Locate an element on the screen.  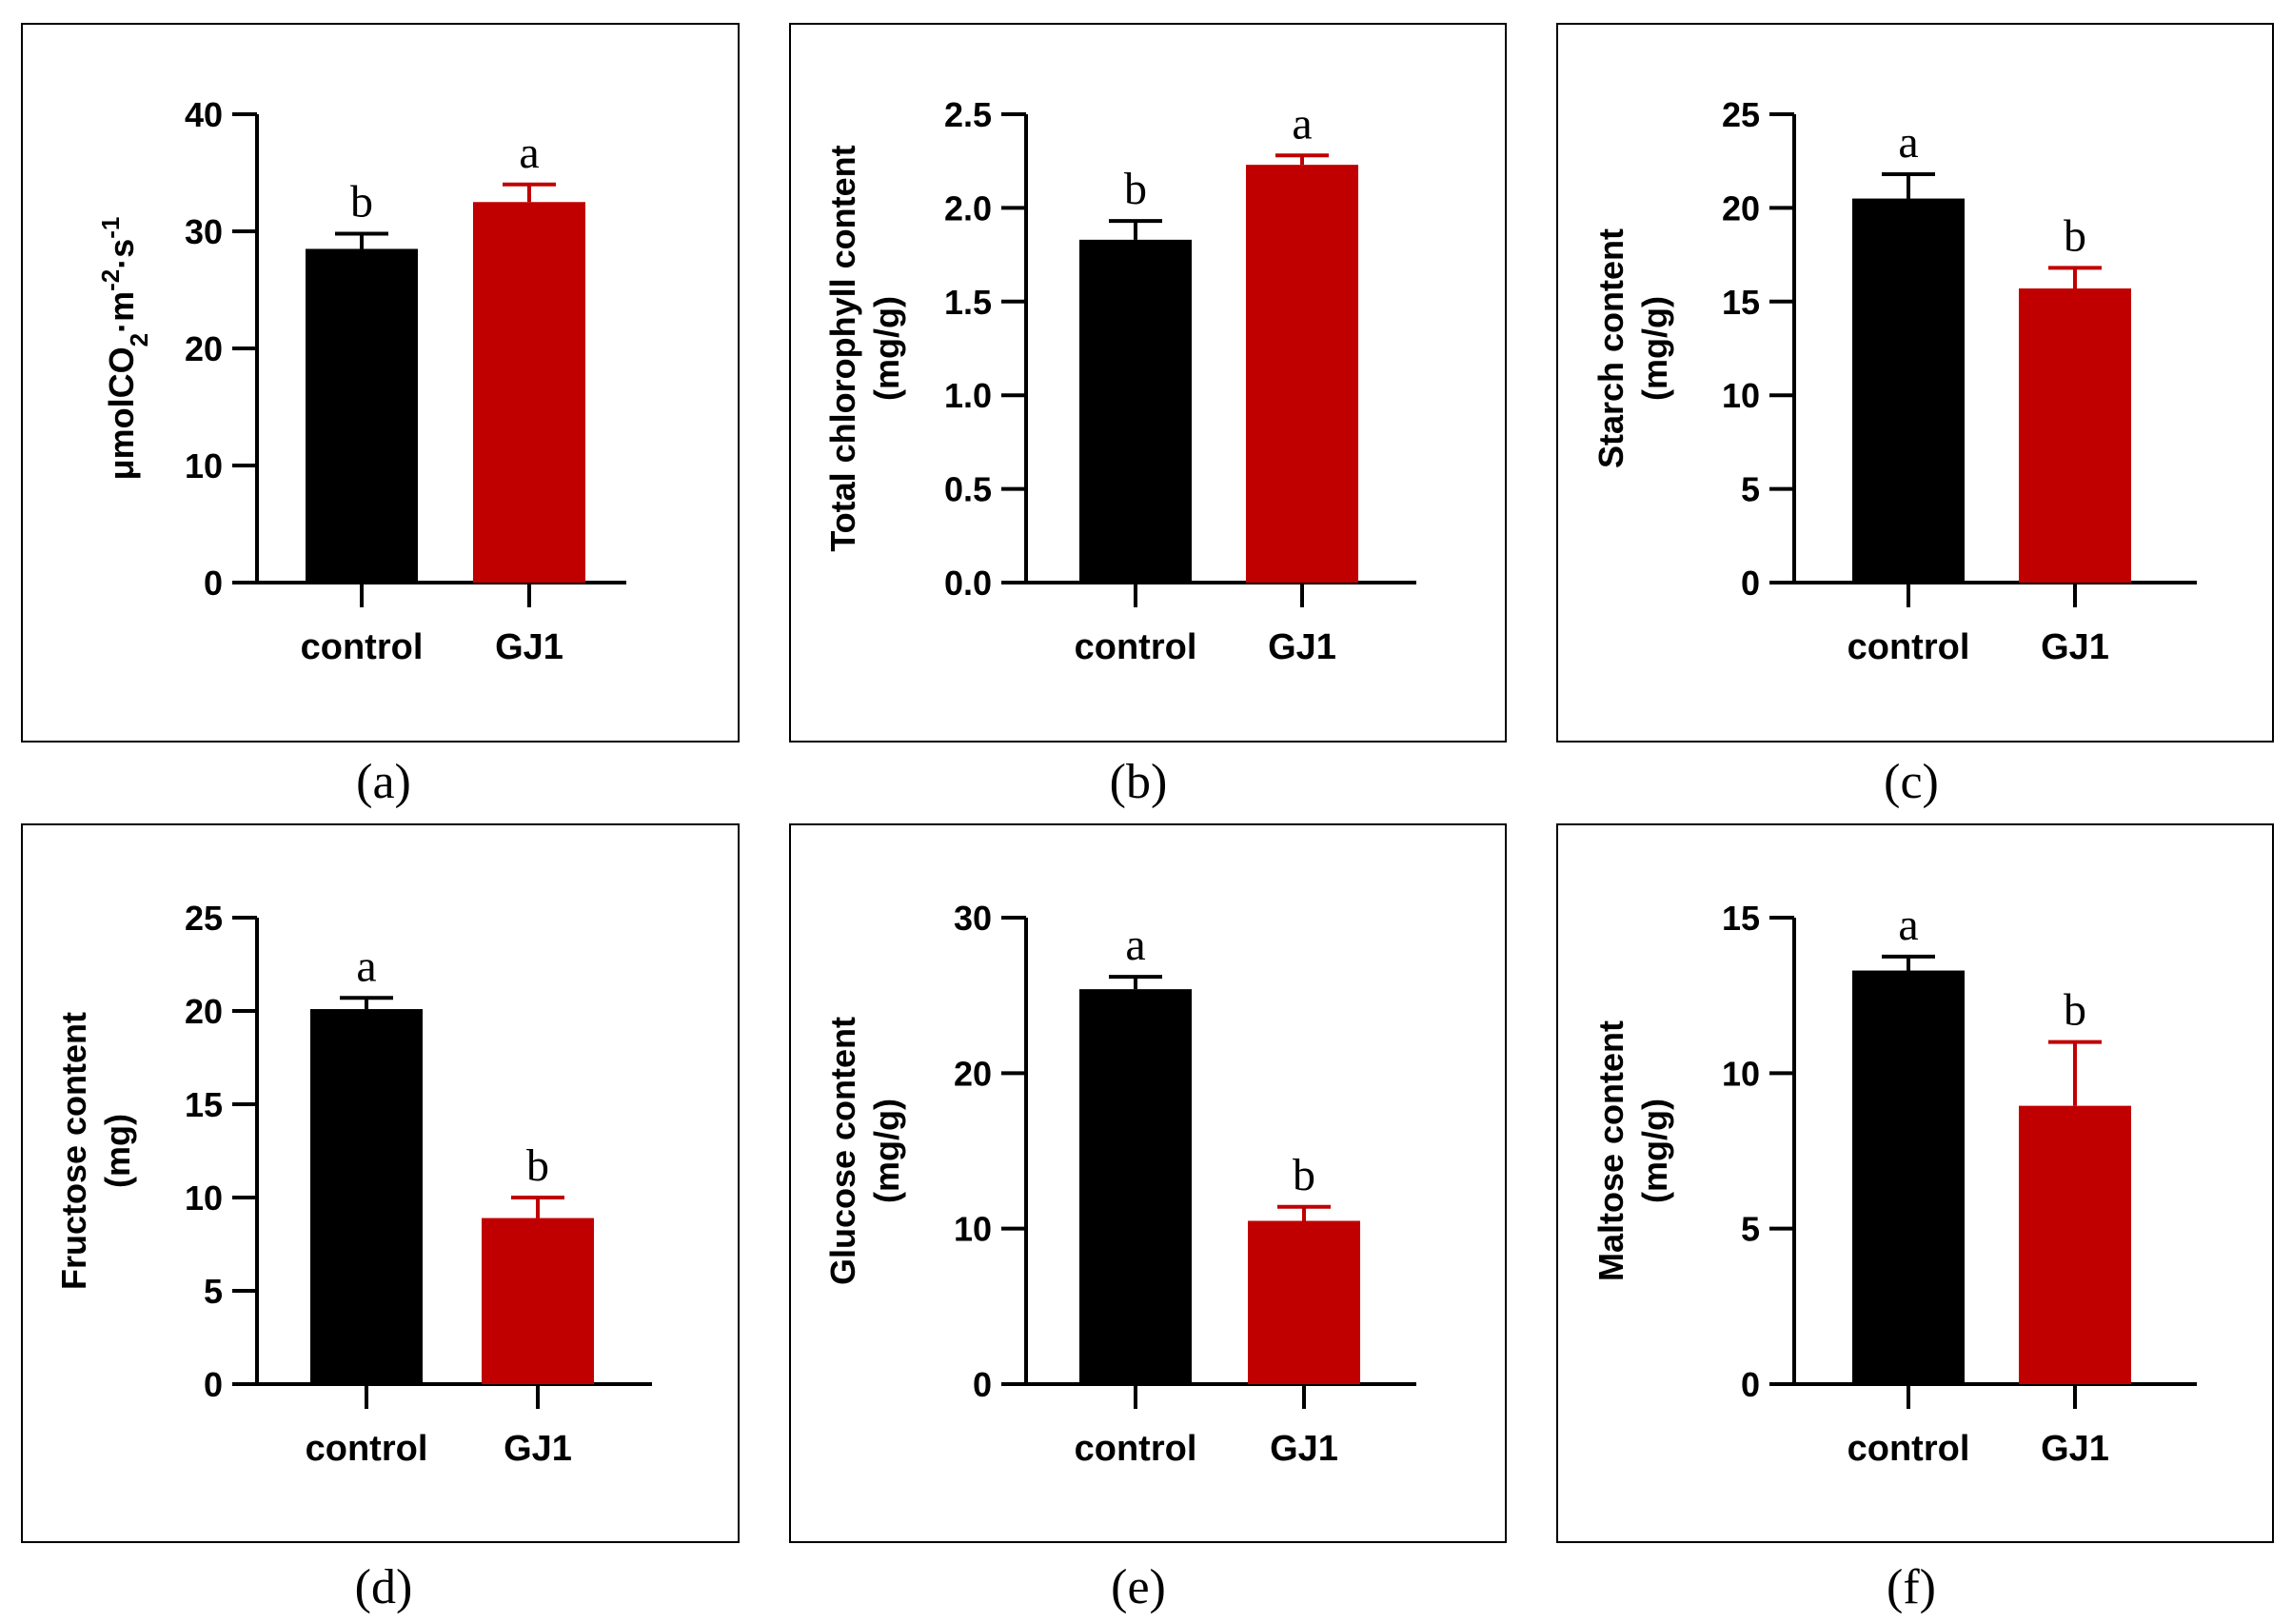
panel-caption: (f) is located at coordinates (1911, 1587).